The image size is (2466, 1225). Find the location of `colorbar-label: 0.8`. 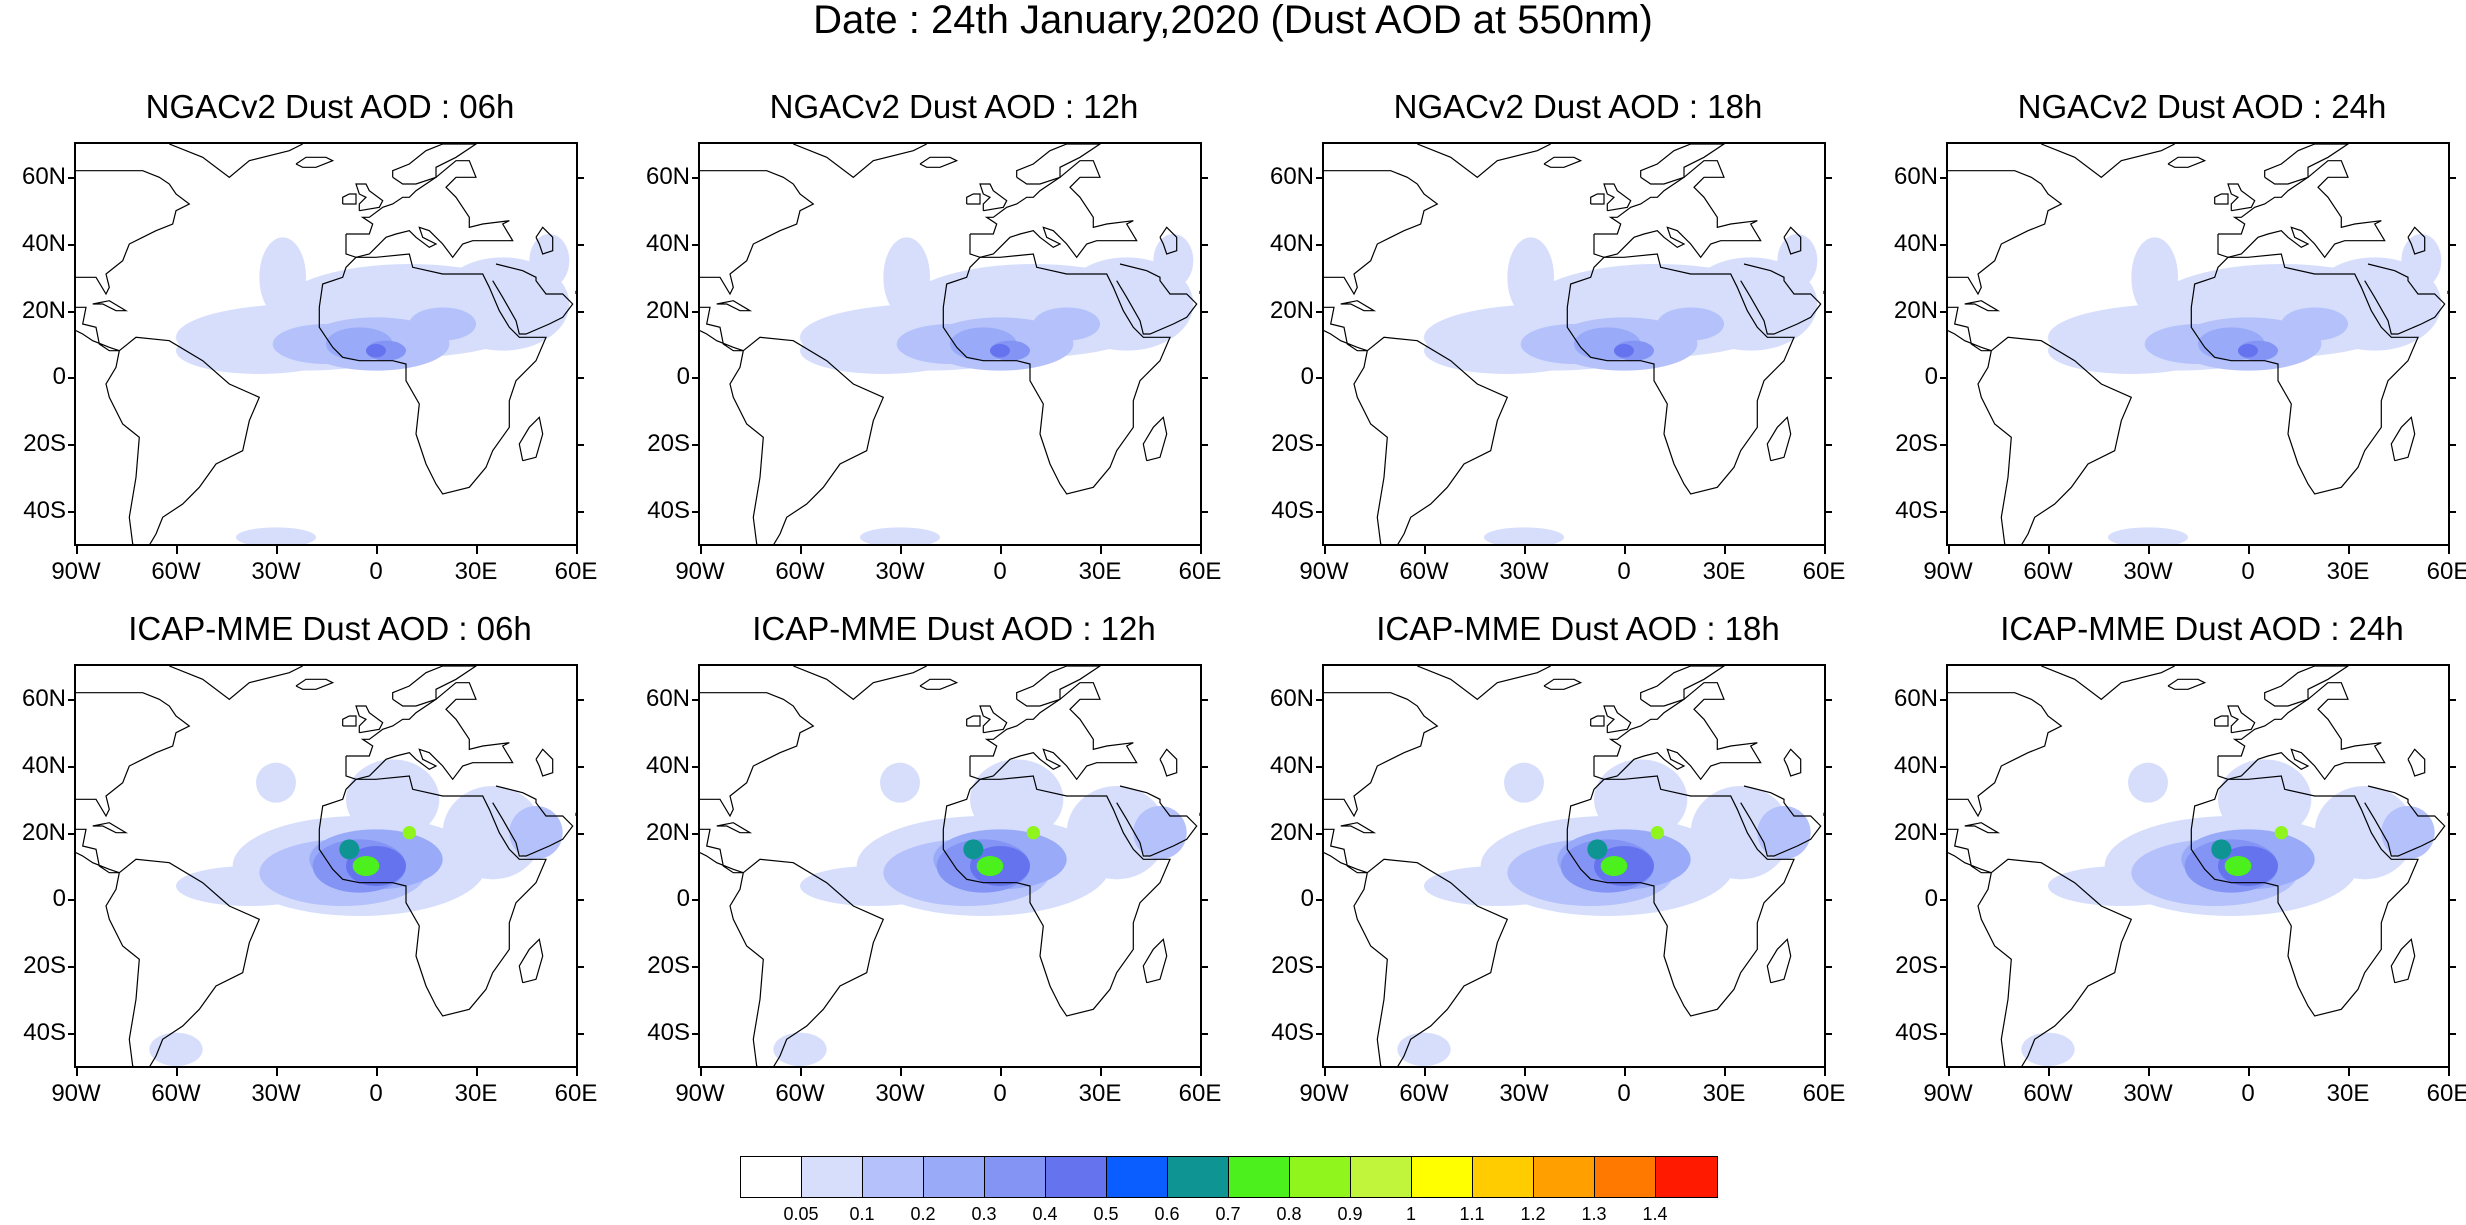

colorbar-label: 0.8 is located at coordinates (1289, 1214).